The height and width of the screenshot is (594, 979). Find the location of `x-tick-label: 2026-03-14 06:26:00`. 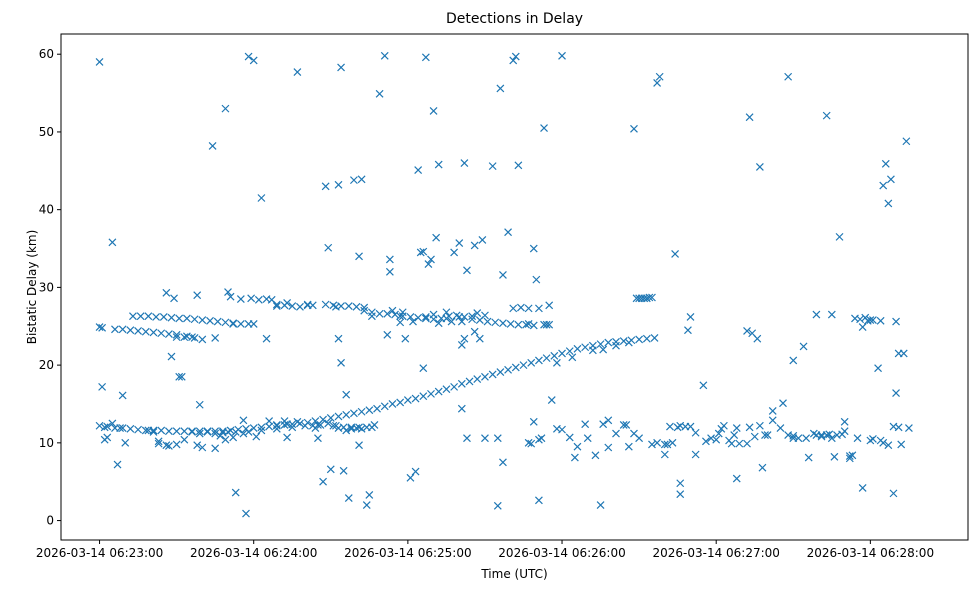

x-tick-label: 2026-03-14 06:26:00 is located at coordinates (561, 553).